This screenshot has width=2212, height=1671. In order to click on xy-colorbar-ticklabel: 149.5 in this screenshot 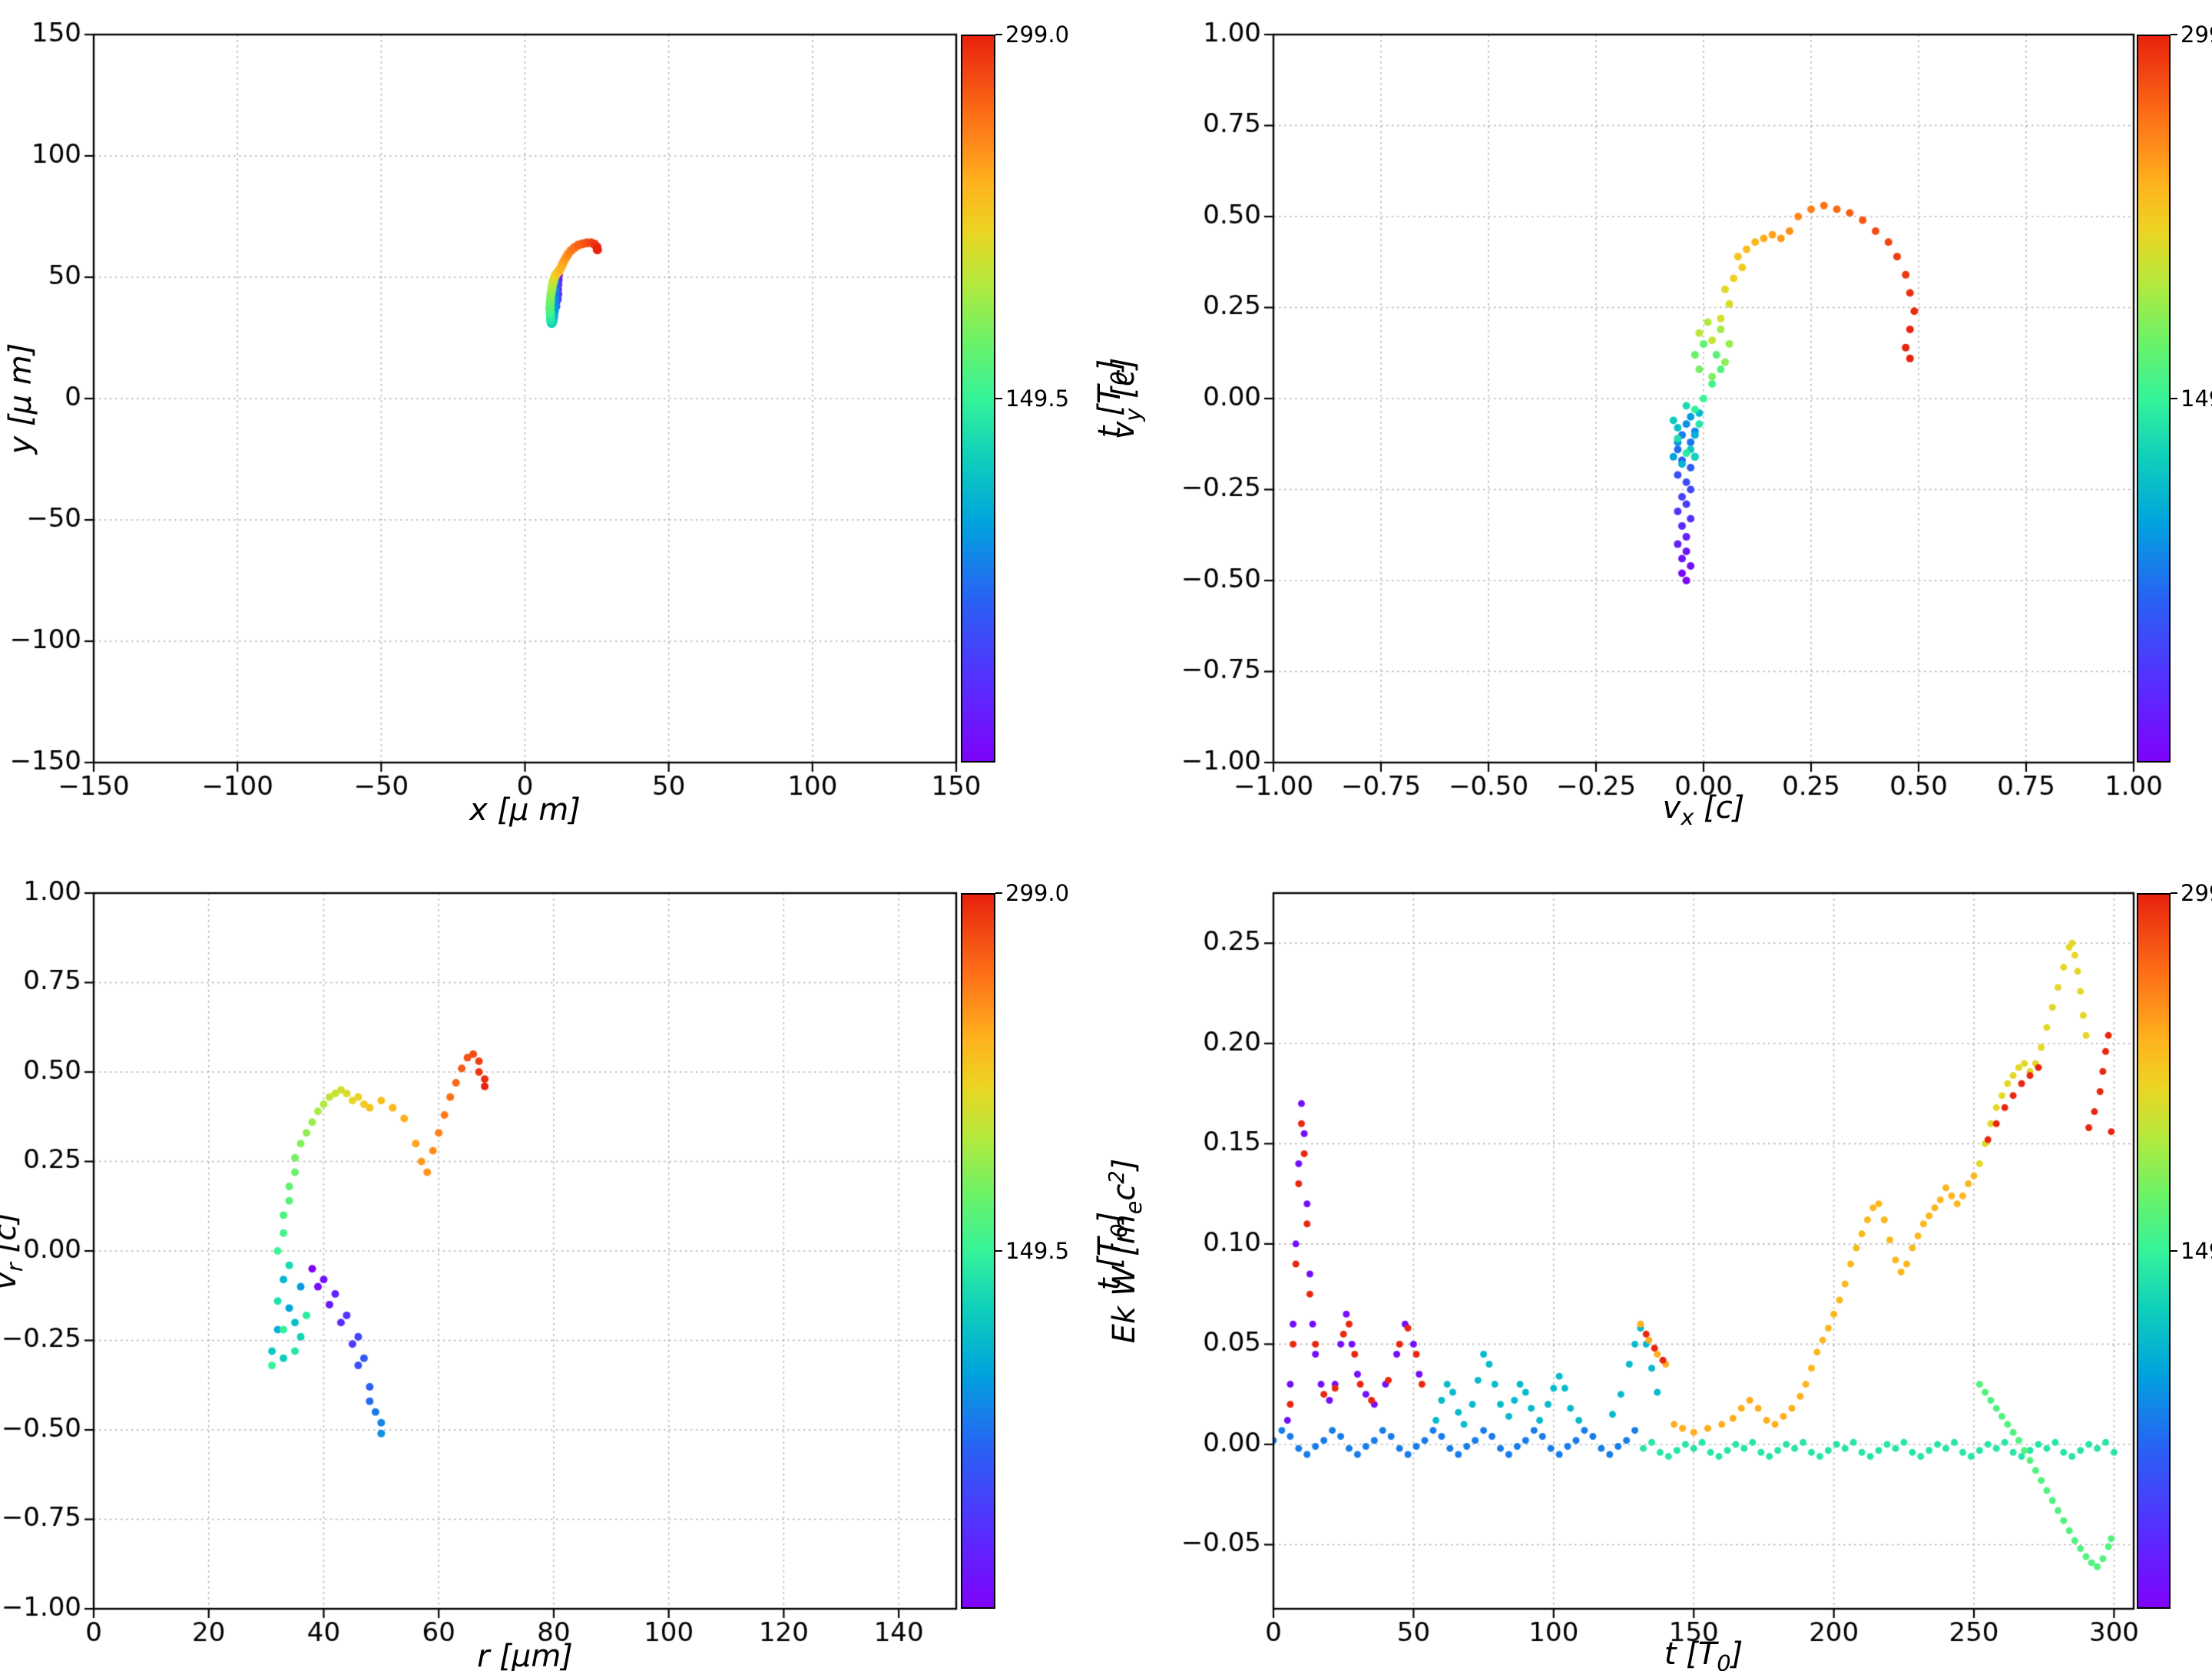, I will do `click(1038, 398)`.